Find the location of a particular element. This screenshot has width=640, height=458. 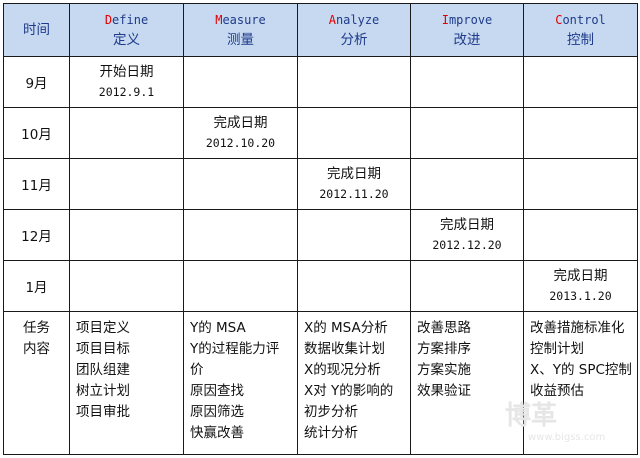

milestone-cell: 完成日期 2012.10.20 is located at coordinates (240, 133).